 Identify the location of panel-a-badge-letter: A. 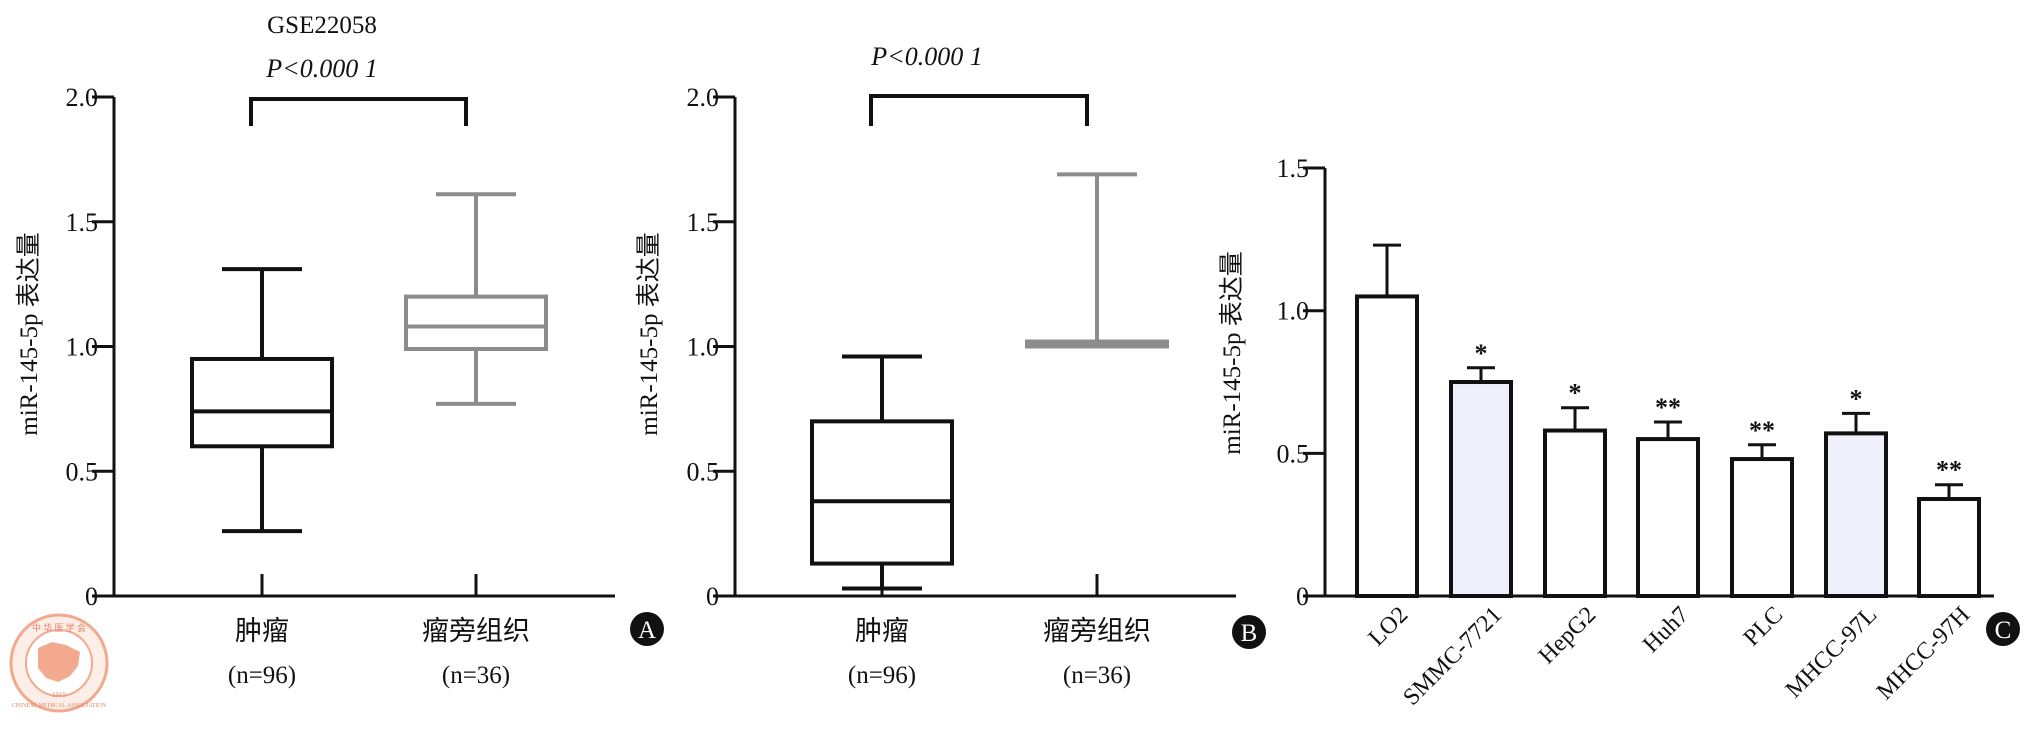
(647, 630).